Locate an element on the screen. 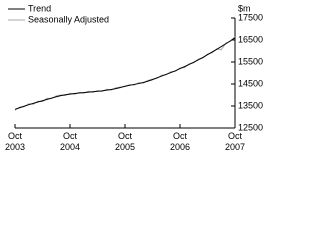  y-tick-label: 12500 is located at coordinates (250, 127).